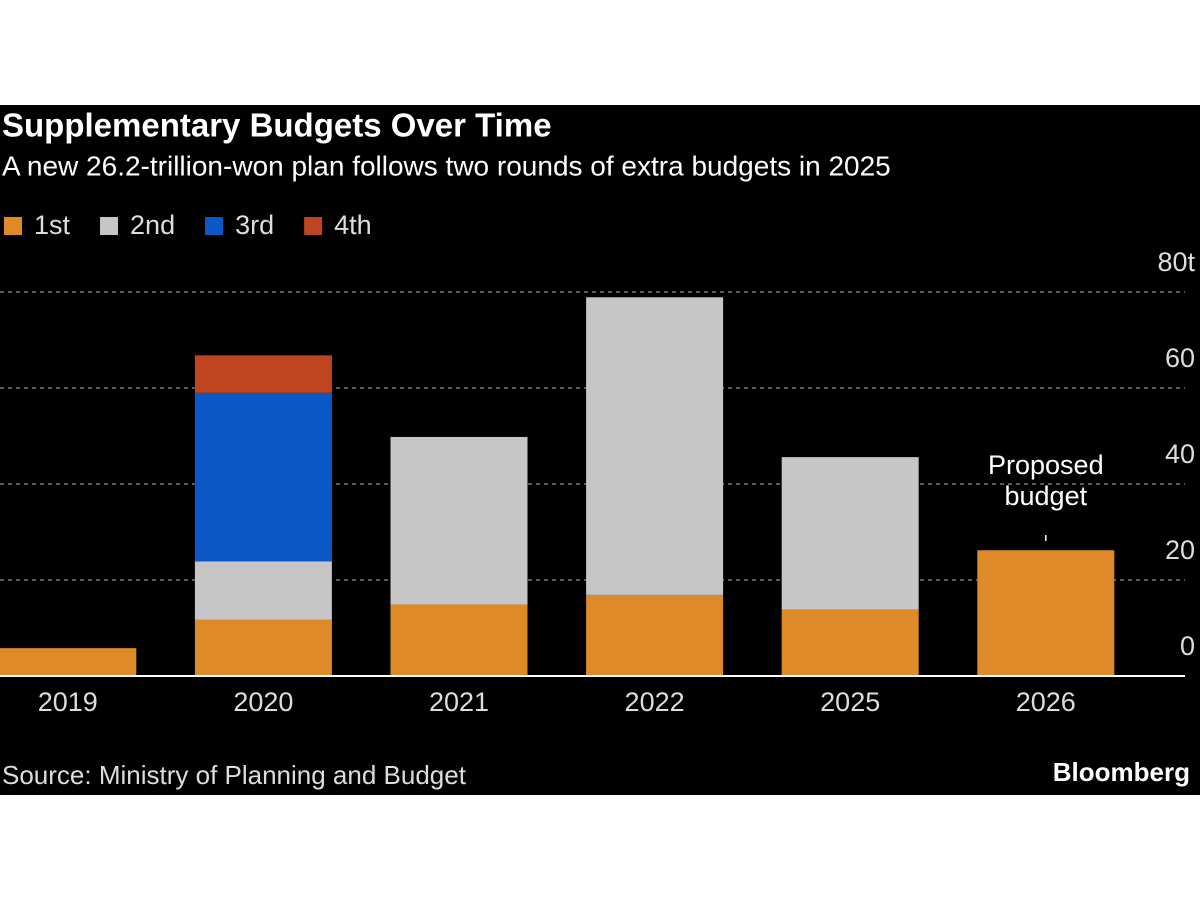 The image size is (1200, 900). I want to click on x-tick-label: 2022, so click(655, 702).